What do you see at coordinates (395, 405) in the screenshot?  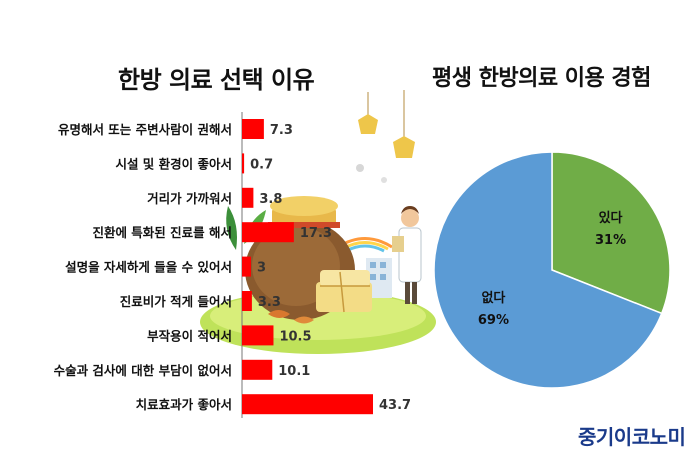 I see `bar-value-label: 43.7` at bounding box center [395, 405].